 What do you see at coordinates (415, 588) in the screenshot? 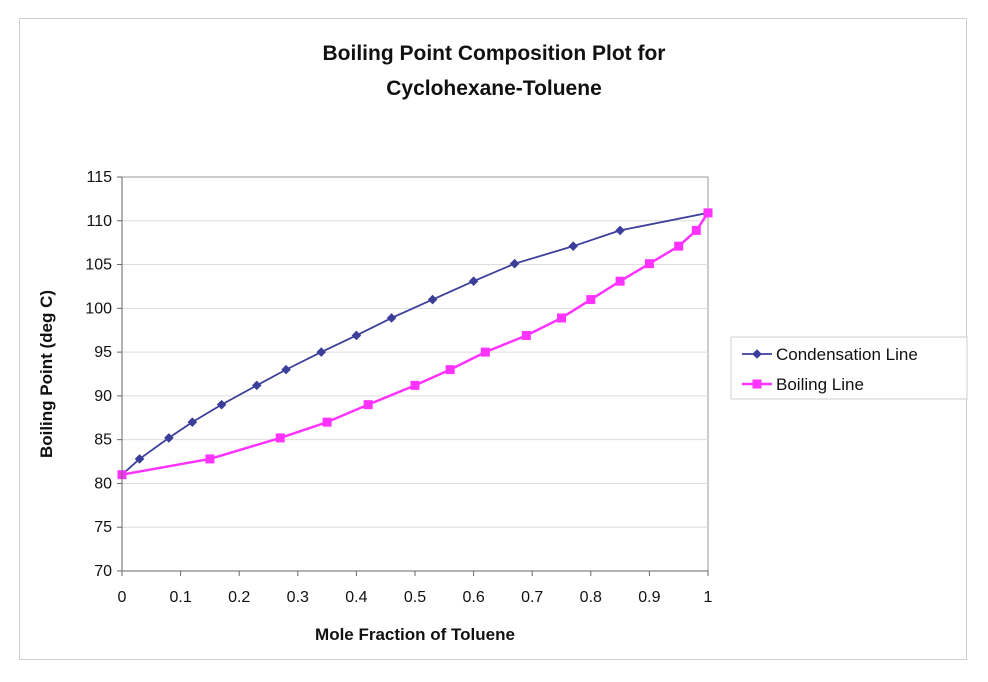
I see `x-axis-ticks: 0 0.1 0.2 0.3 0.4 0.5 0.6 0.7 0.8 0.9 1` at bounding box center [415, 588].